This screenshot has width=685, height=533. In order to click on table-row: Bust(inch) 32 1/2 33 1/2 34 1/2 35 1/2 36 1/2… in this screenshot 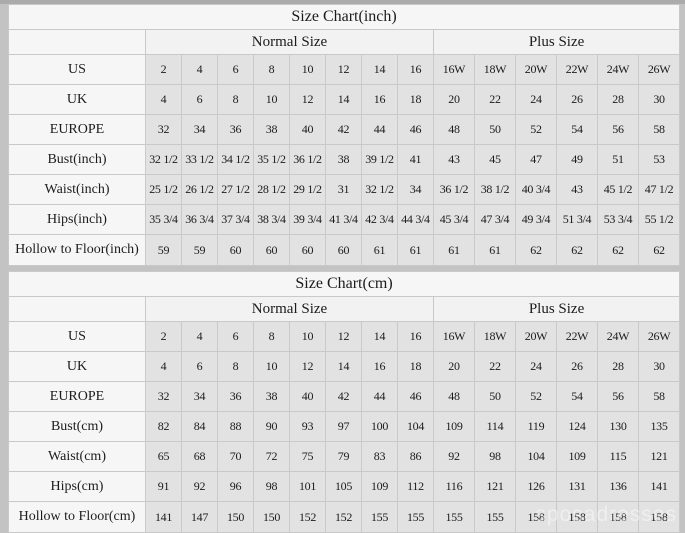, I will do `click(344, 159)`.